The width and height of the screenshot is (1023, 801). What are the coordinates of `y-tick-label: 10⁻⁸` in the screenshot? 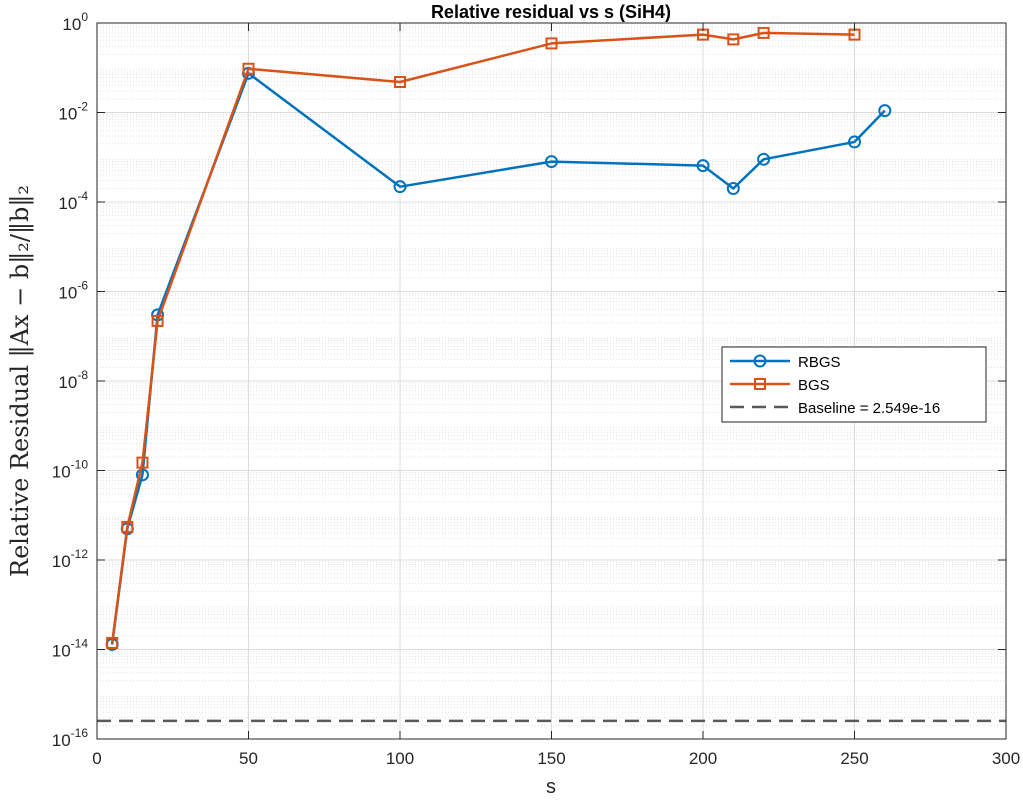 It's located at (73, 380).